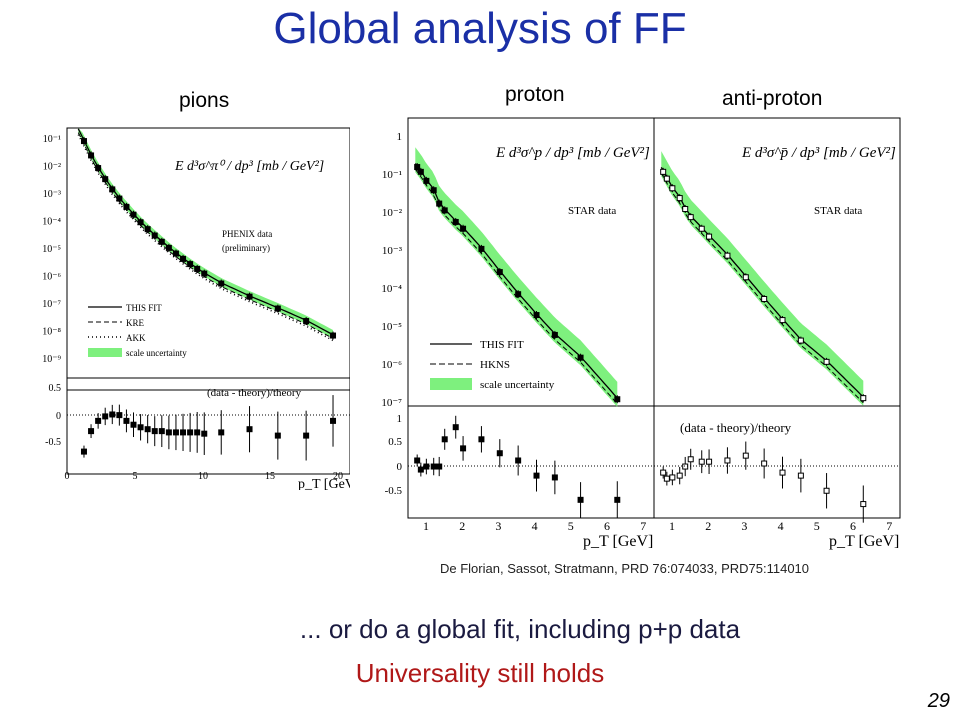 This screenshot has height=720, width=960. Describe the element at coordinates (517, 385) in the screenshot. I see `proton-legend-band: scale uncertainty` at that location.